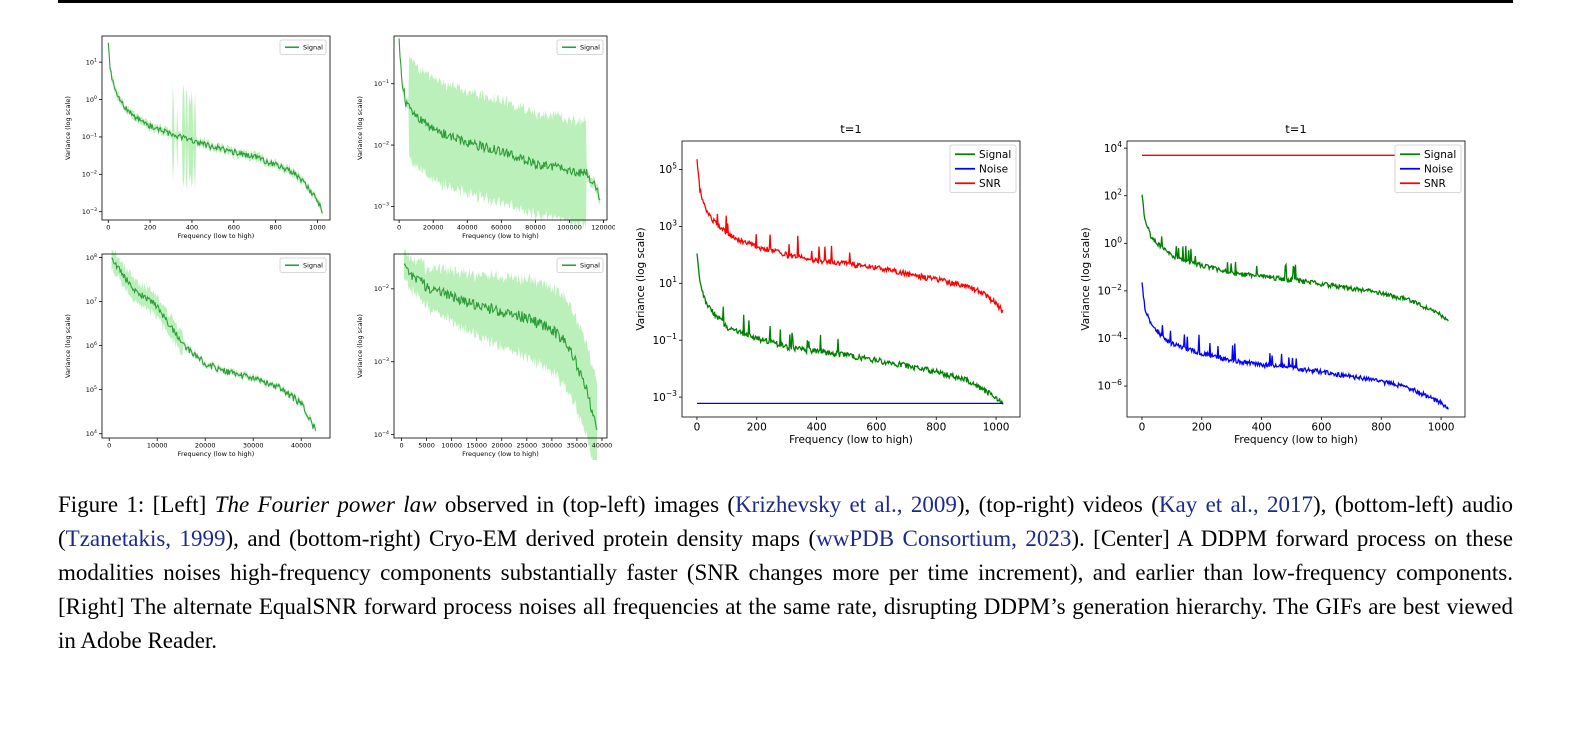 The image size is (1571, 732). Describe the element at coordinates (850, 236) in the screenshot. I see `series-line-snr` at that location.